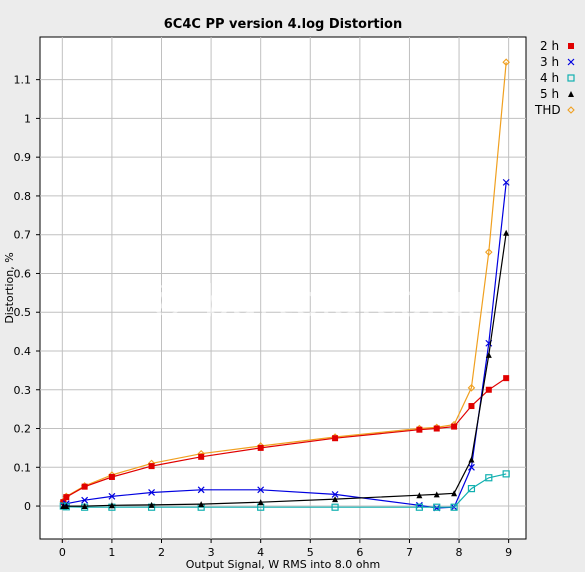 The height and width of the screenshot is (572, 585). What do you see at coordinates (549, 46) in the screenshot?
I see `legend-label-2h: 2 h` at bounding box center [549, 46].